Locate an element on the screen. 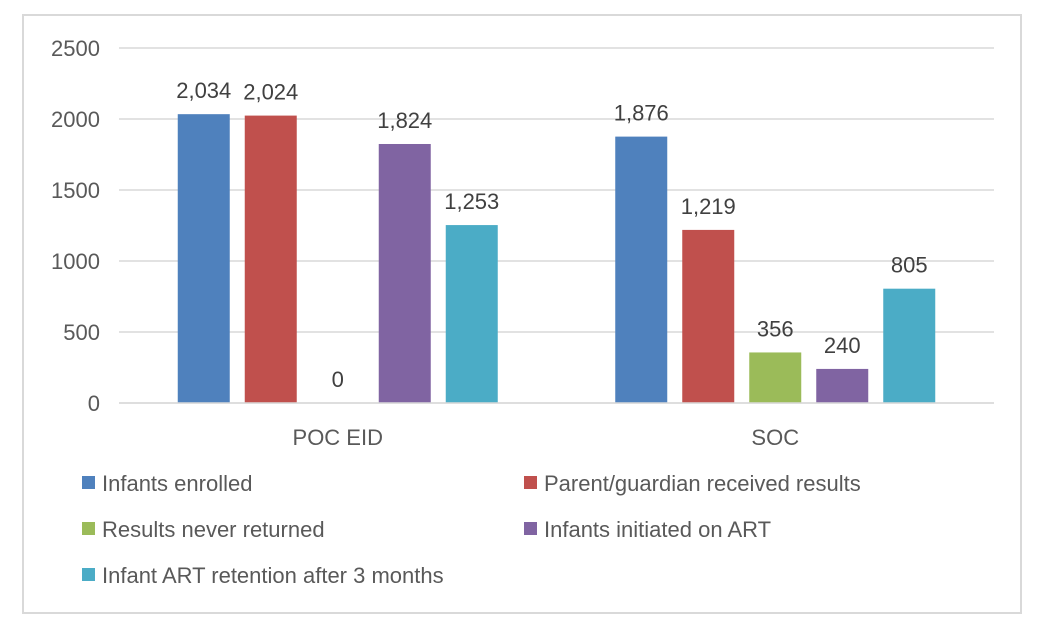 The height and width of the screenshot is (630, 1044). data-label: 805 is located at coordinates (909, 265).